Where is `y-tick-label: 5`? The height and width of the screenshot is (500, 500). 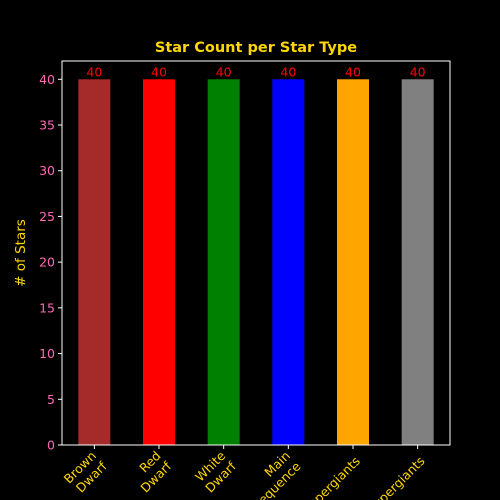 y-tick-label: 5 is located at coordinates (51, 399).